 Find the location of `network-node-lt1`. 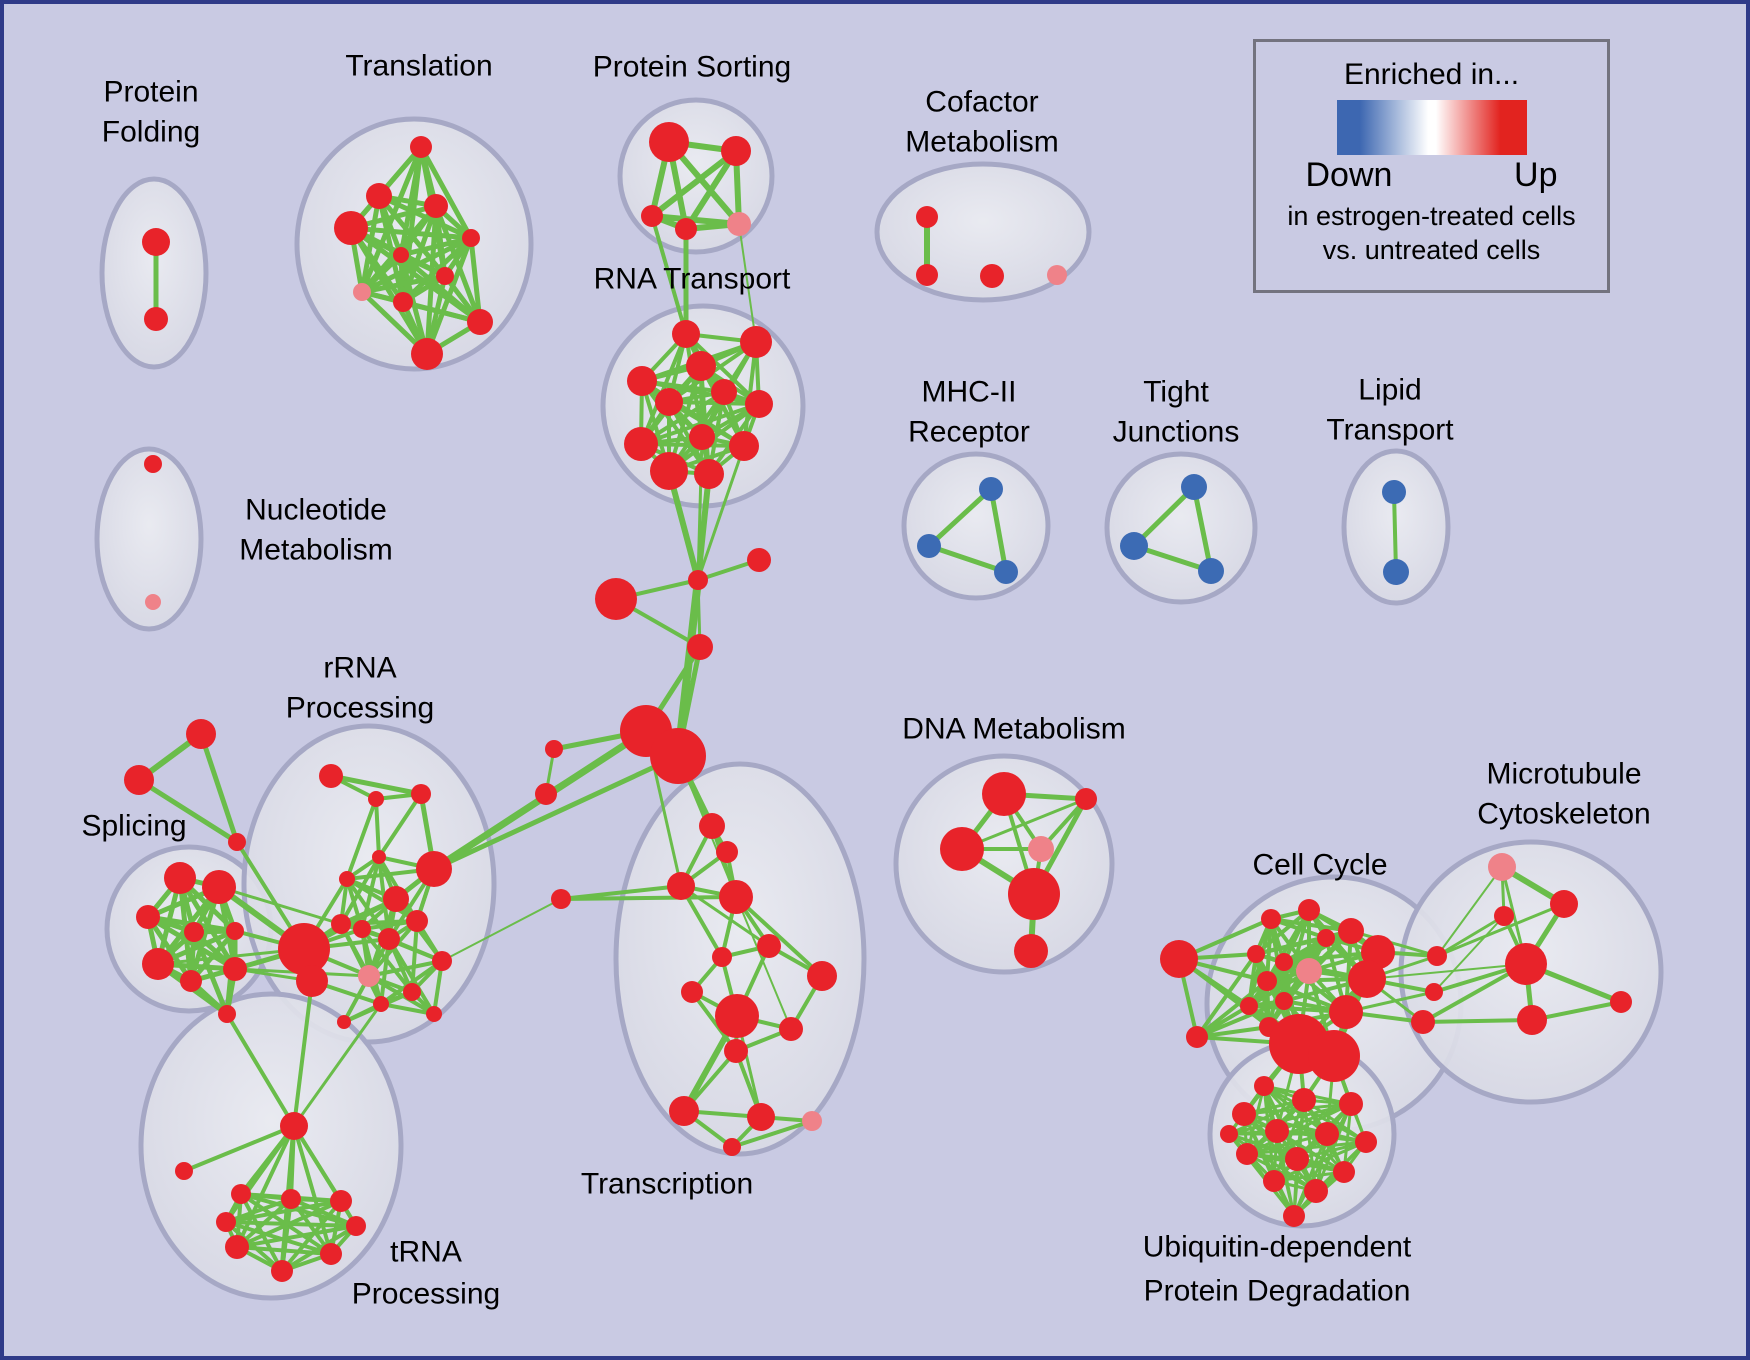

network-node-lt1 is located at coordinates (1394, 492).